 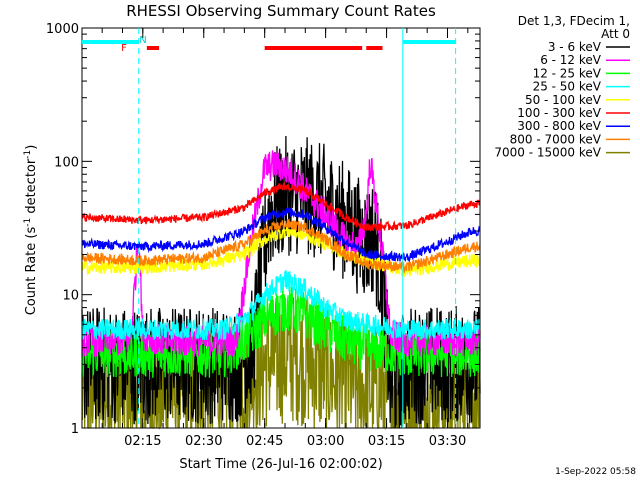 I want to click on night-marker-label: N, so click(x=142, y=40).